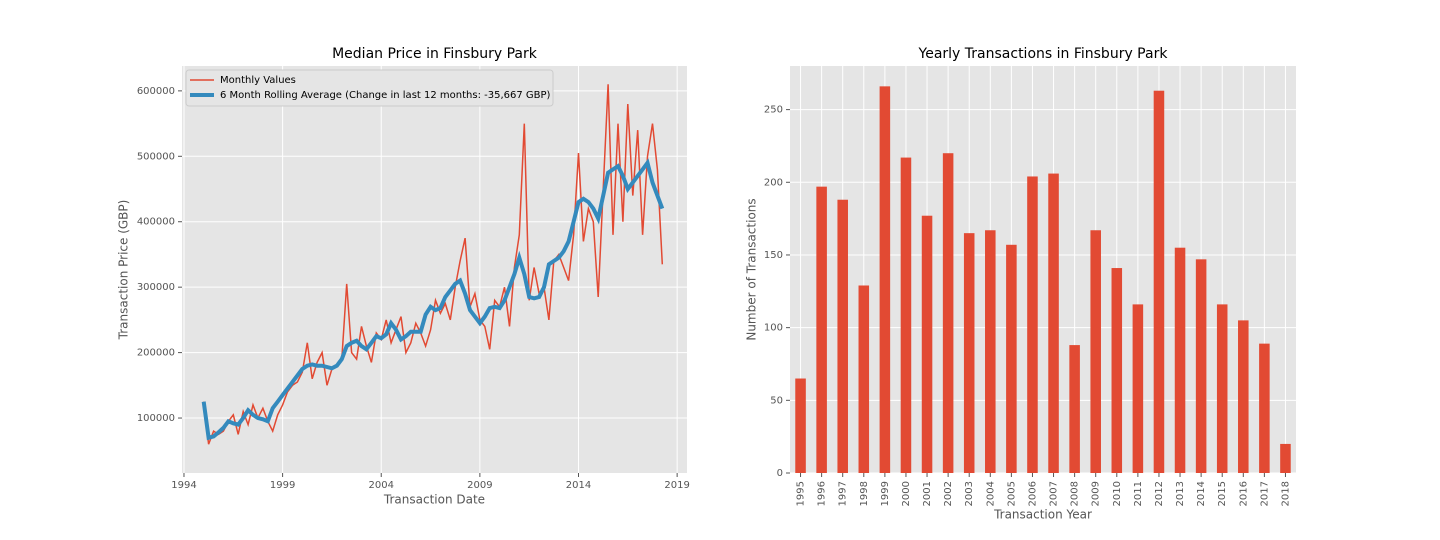 The image size is (1440, 540). I want to click on x-tick-label: 1994, so click(183, 485).